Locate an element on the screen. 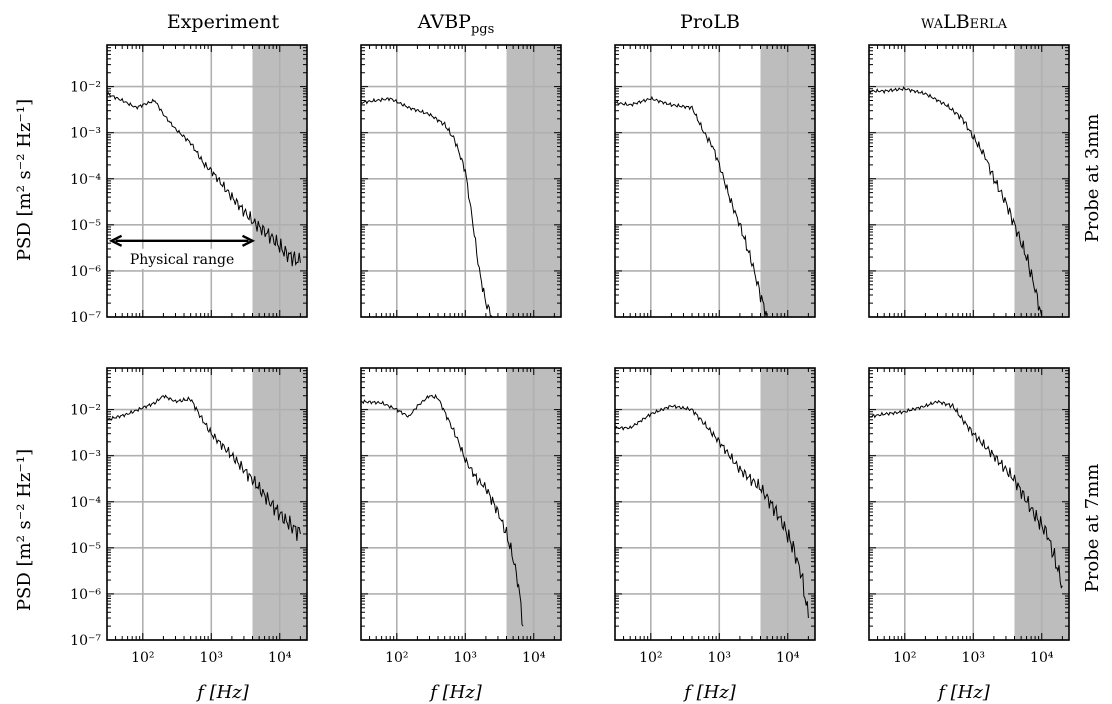  x-axis-label-1: f [Hz] is located at coordinates (222, 692).